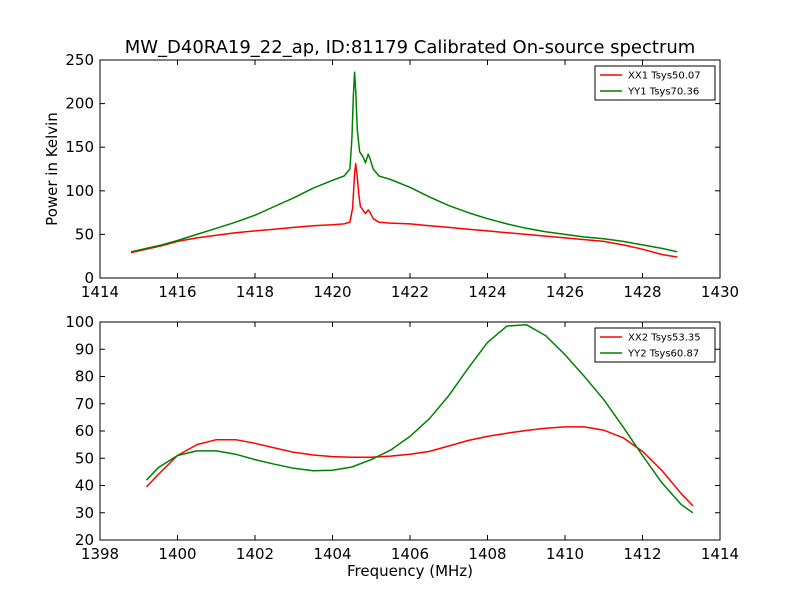 This screenshot has width=800, height=600. I want to click on x-tick-label: 1410, so click(565, 554).